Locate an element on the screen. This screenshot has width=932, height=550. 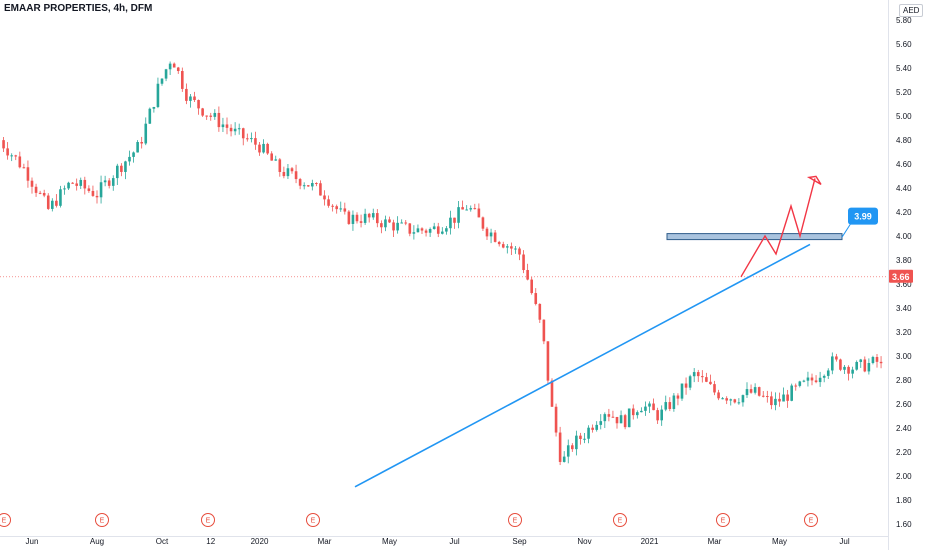
x-tick-label: 12 is located at coordinates (210, 541).